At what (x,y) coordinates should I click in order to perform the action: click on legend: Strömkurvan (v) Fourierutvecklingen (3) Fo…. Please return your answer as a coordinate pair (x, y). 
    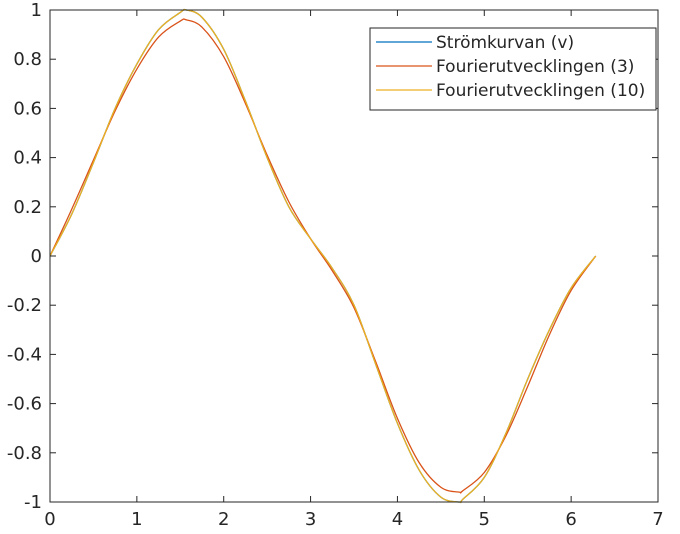
    Looking at the image, I should click on (513, 69).